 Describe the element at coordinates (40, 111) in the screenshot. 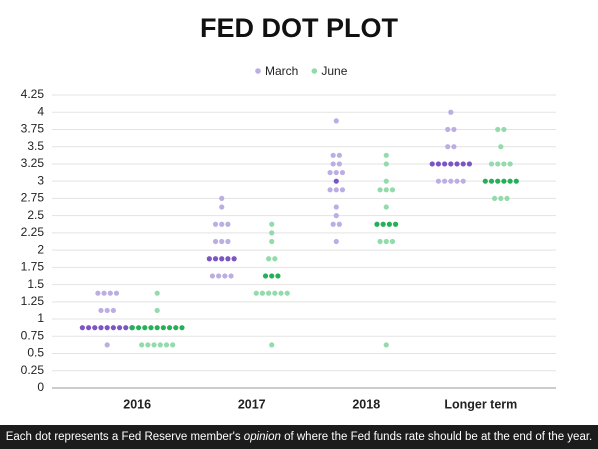

I see `y-tick-label: 4` at that location.